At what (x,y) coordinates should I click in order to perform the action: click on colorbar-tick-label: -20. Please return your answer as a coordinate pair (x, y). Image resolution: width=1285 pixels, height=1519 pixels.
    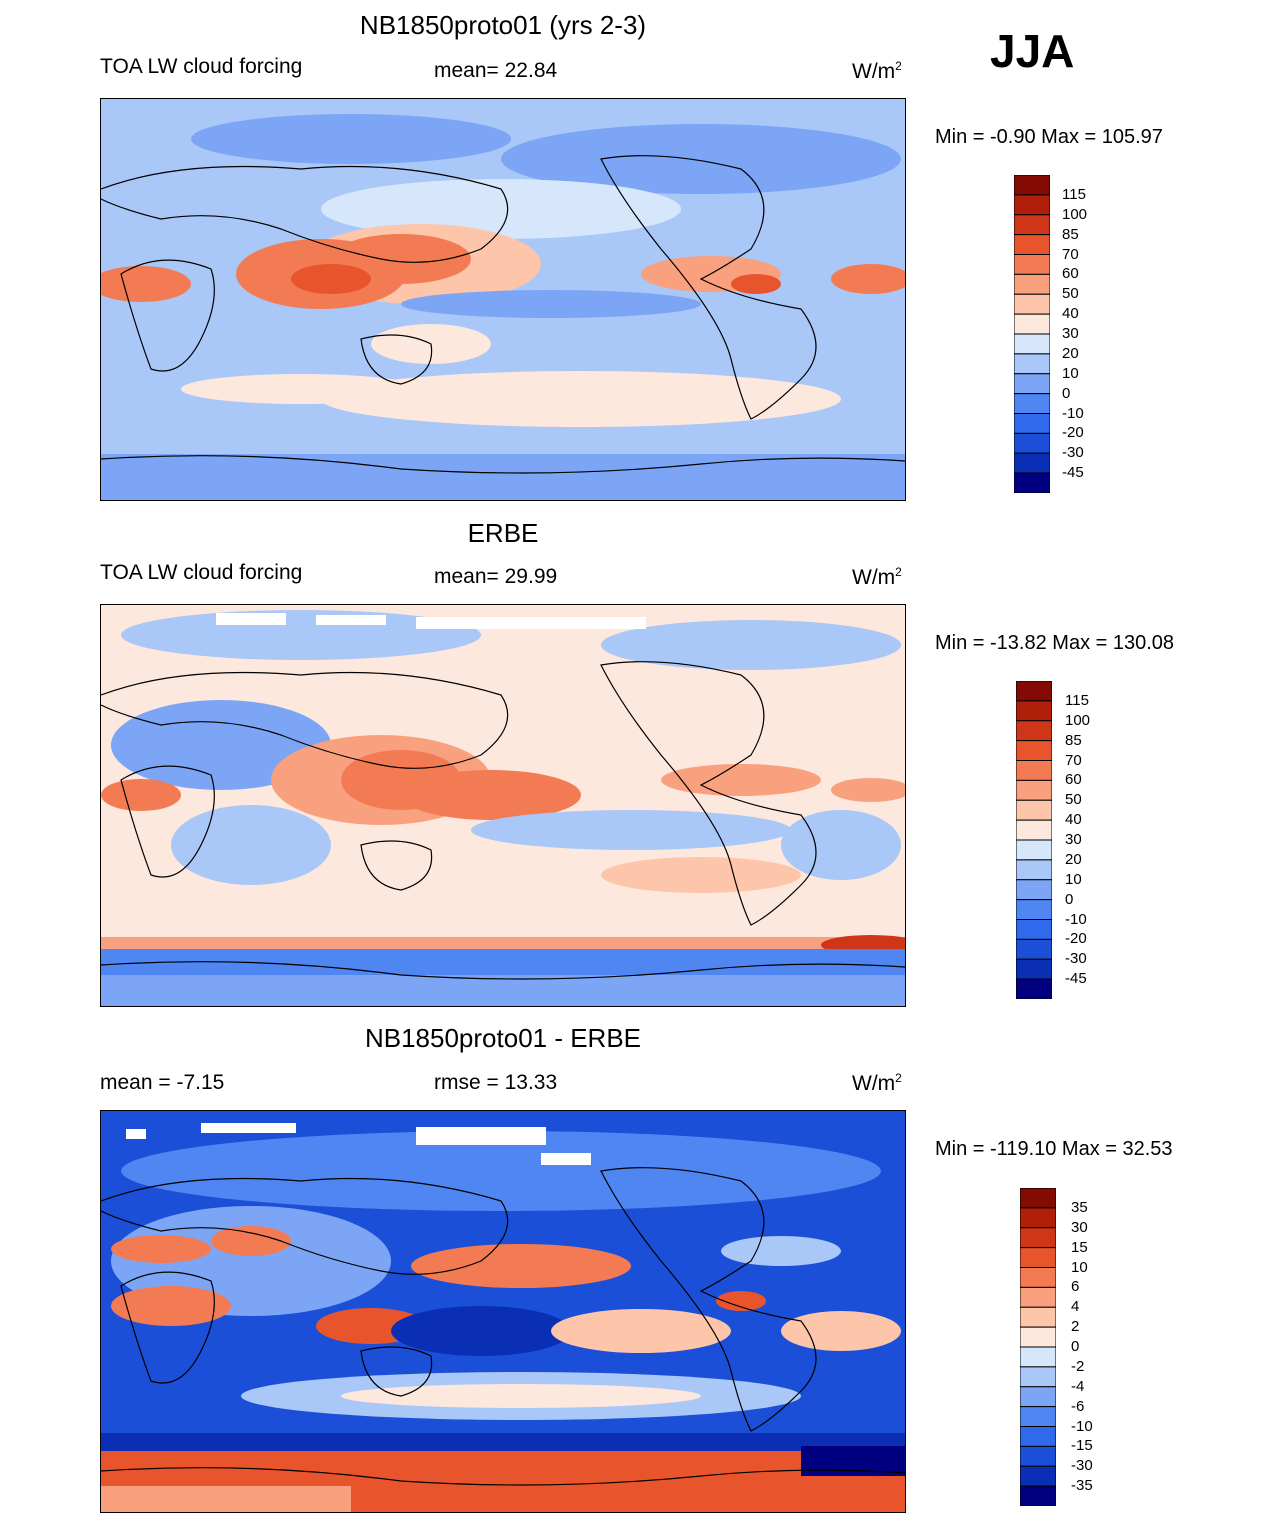
    Looking at the image, I should click on (1073, 433).